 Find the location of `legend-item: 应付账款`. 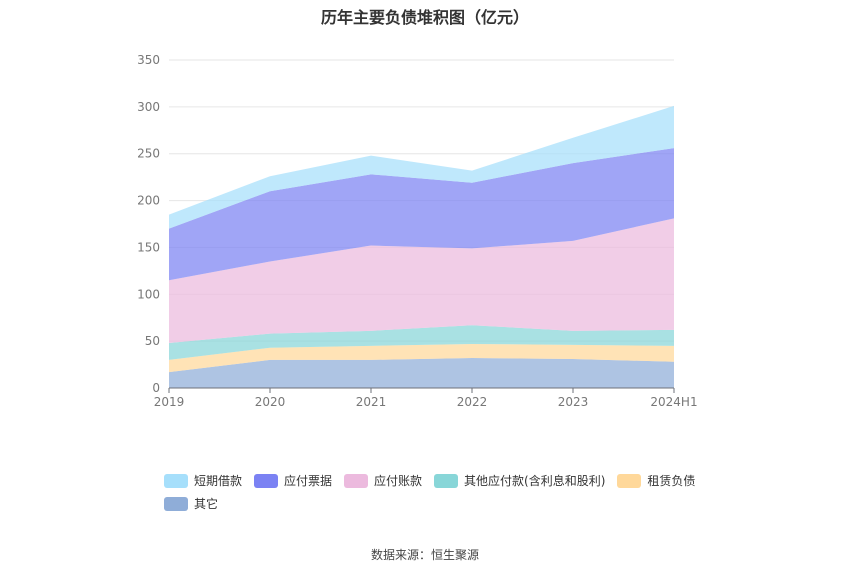

legend-item: 应付账款 is located at coordinates (383, 480).